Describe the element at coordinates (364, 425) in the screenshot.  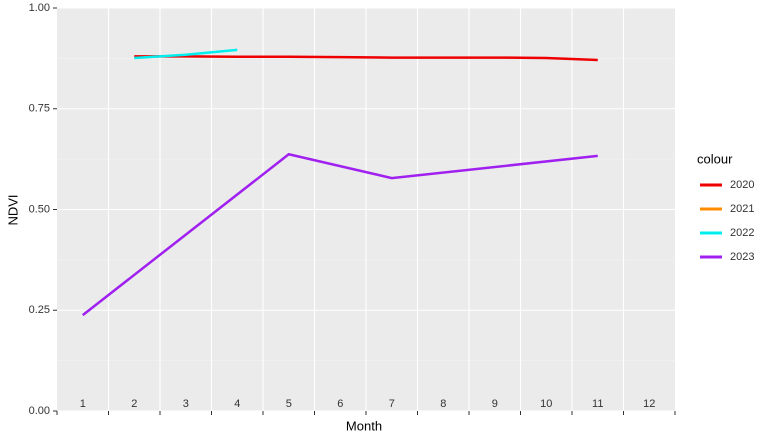
I see `x-axis-title: Month` at that location.